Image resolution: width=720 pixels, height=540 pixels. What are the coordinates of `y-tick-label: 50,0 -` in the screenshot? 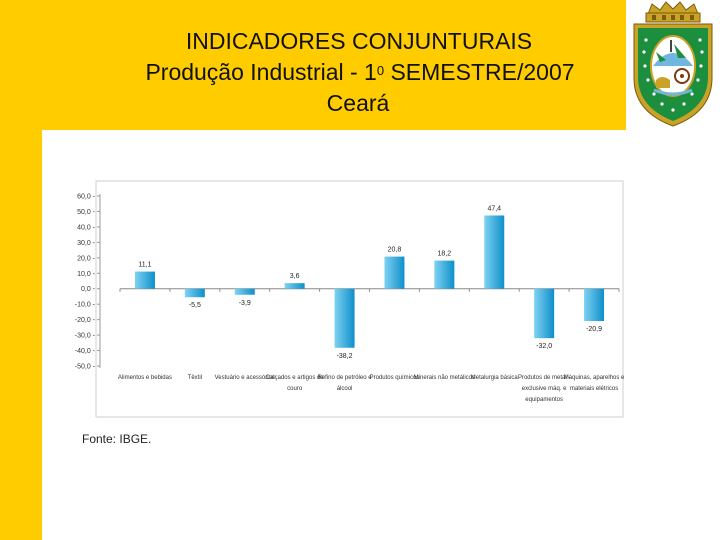 It's located at (86, 212).